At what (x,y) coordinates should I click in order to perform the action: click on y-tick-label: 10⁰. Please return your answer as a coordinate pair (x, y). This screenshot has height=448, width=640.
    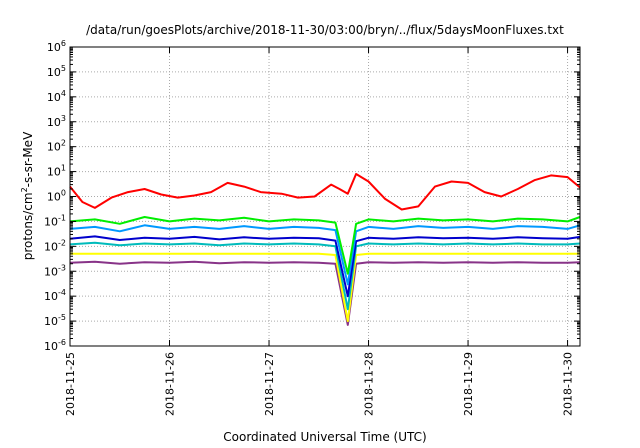
    Looking at the image, I should click on (56, 196).